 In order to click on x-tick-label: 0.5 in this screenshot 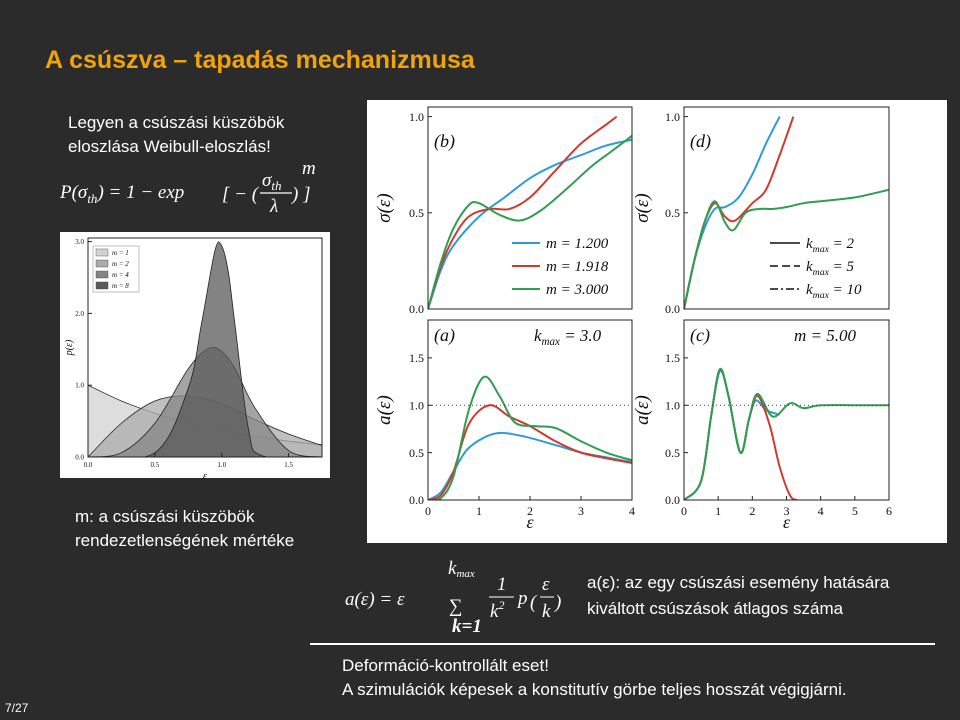, I will do `click(154, 465)`.